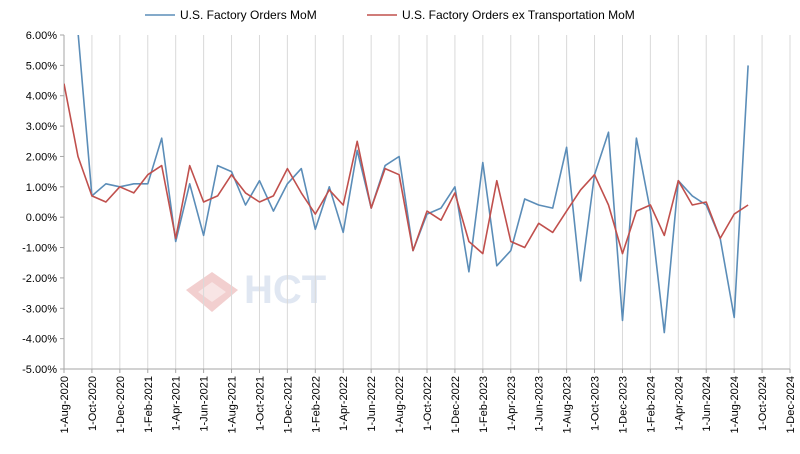 The height and width of the screenshot is (454, 800). What do you see at coordinates (39, 279) in the screenshot?
I see `y-tick-label-8: -2.00%` at bounding box center [39, 279].